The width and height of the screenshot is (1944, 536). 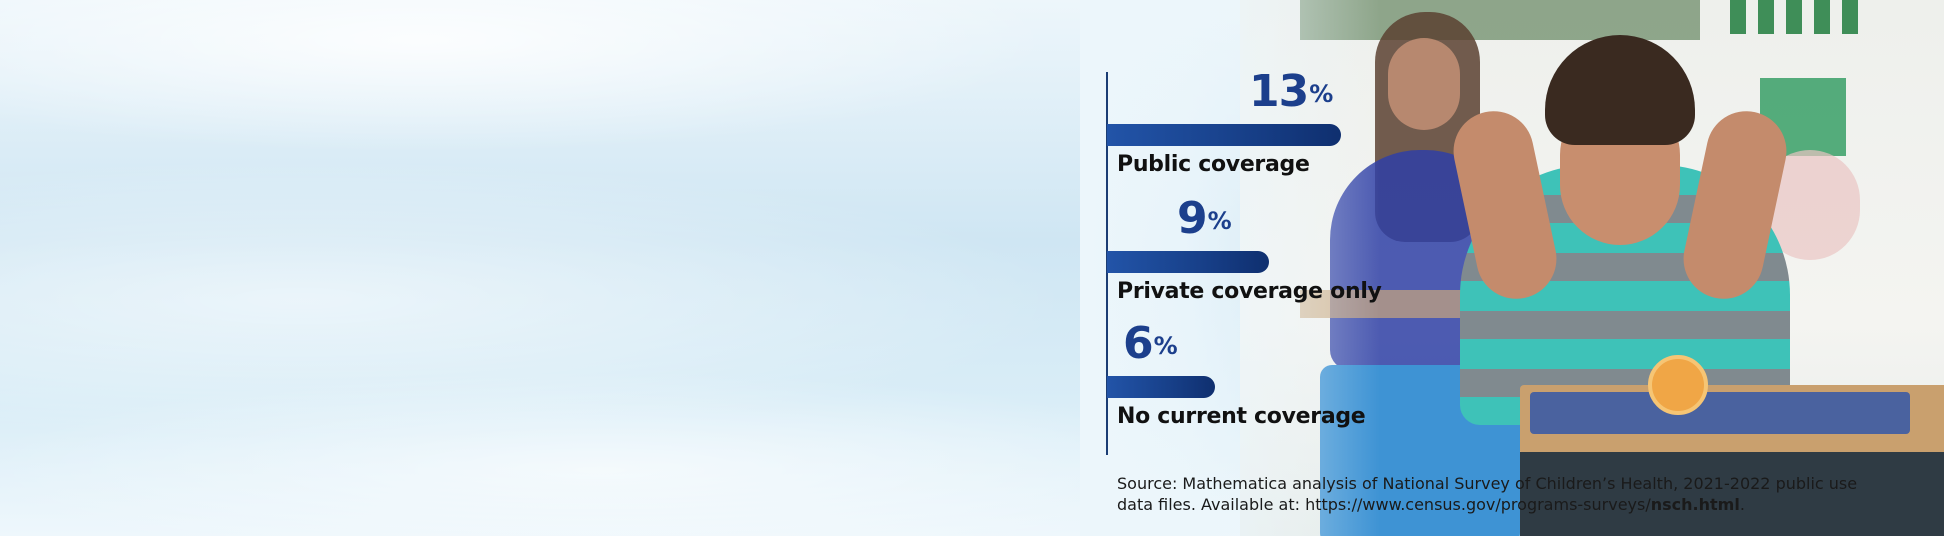 What do you see at coordinates (1213, 164) in the screenshot?
I see `category-label: Public coverage` at bounding box center [1213, 164].